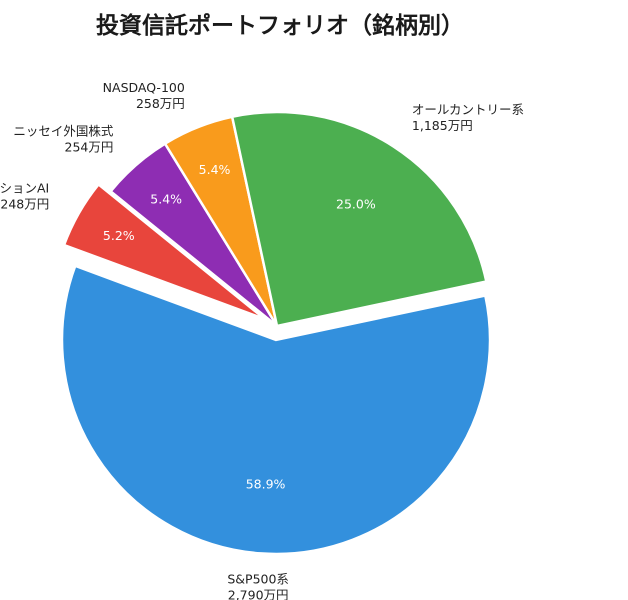  What do you see at coordinates (280, 26) in the screenshot?
I see `chart-title: 投資信託ポートフォリオ（銘柄別）` at bounding box center [280, 26].